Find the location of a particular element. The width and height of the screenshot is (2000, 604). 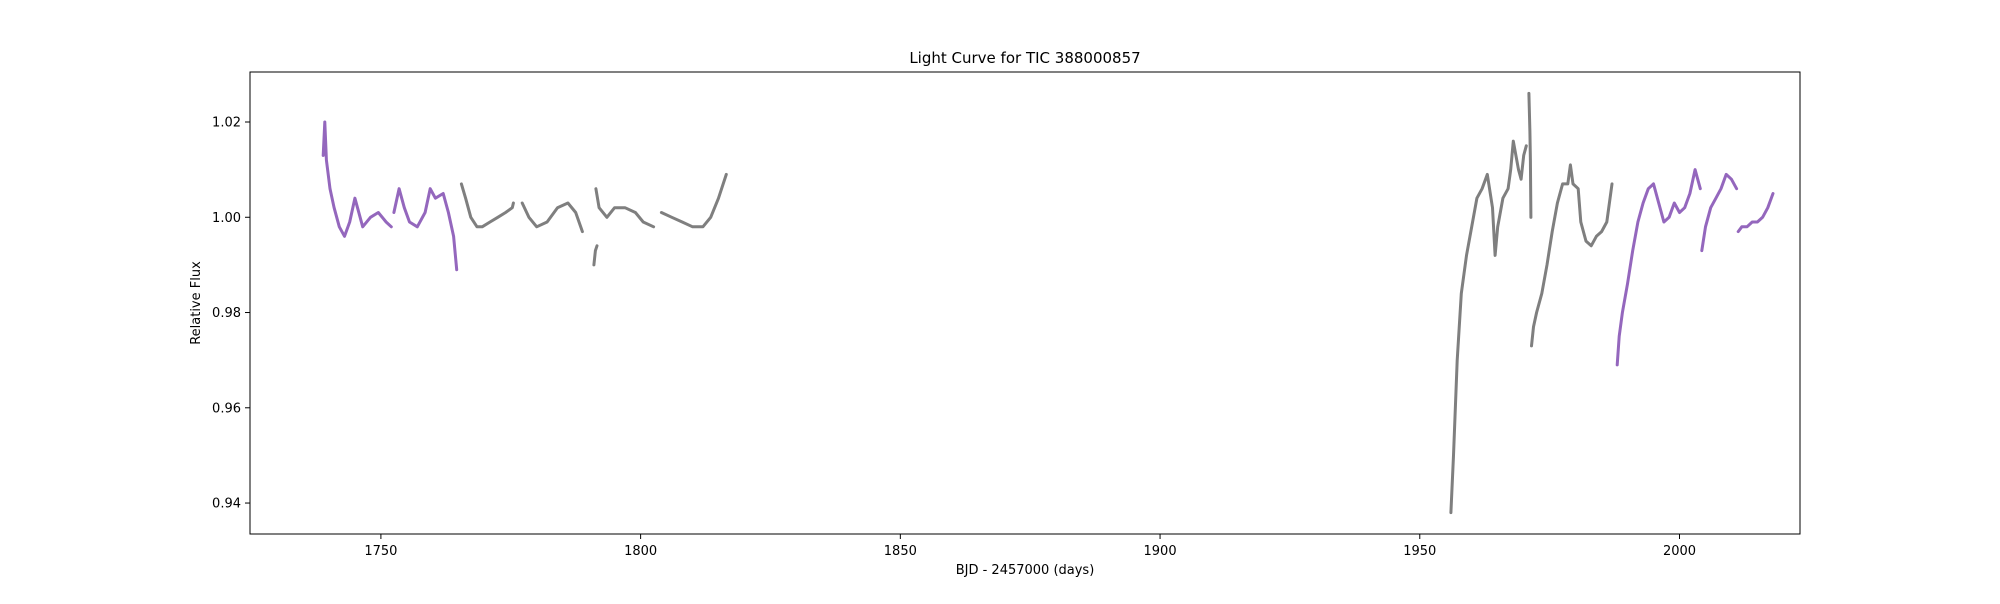

y-tick-label: 0.98 is located at coordinates (226, 313).